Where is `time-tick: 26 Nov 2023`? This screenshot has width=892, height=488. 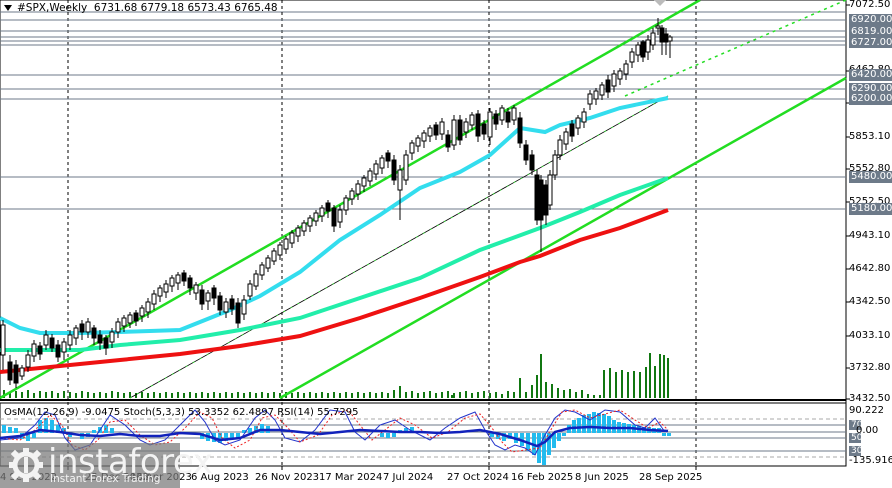
time-tick: 26 Nov 2023 is located at coordinates (287, 477).